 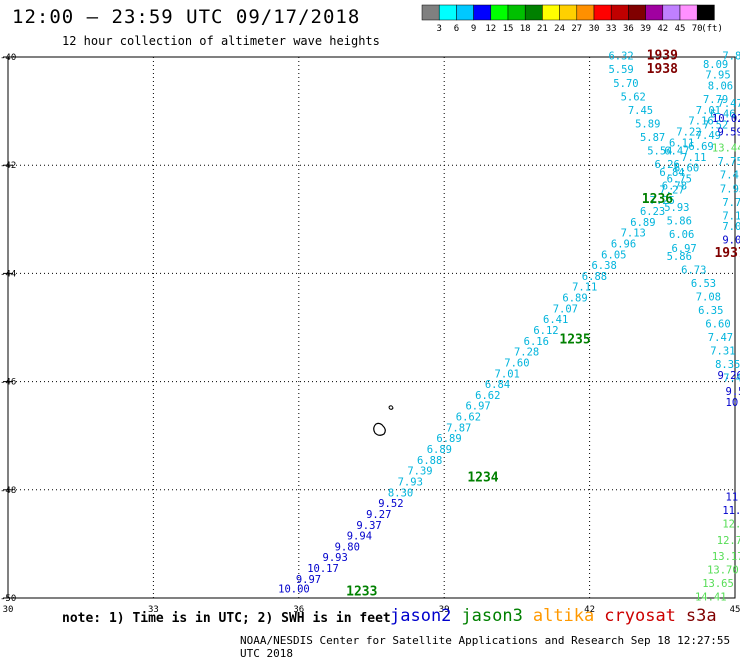 I want to click on swh-value: 6.35, so click(x=710, y=311).